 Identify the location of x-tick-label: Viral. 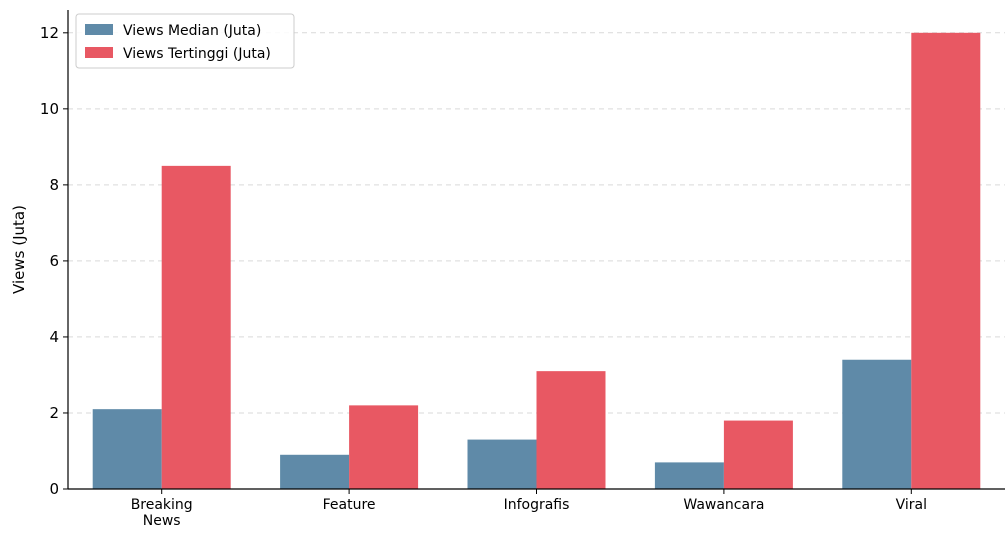
(911, 505).